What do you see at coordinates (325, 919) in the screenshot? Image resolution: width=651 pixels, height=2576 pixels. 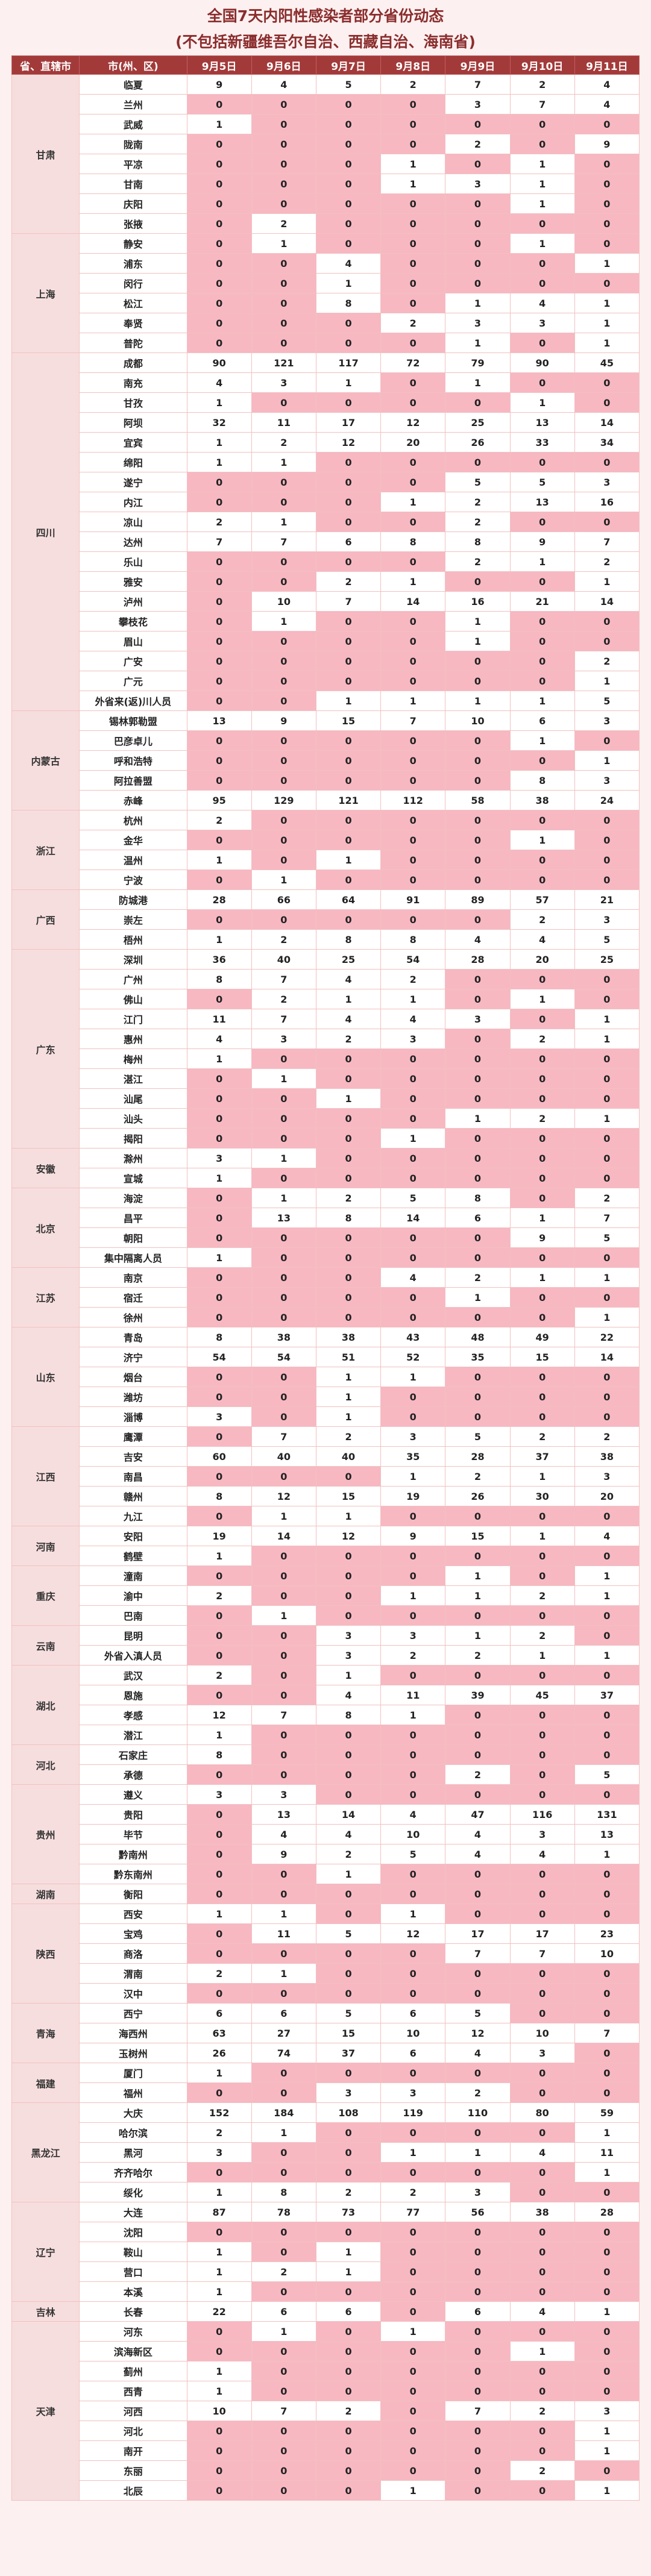 I see `table-row: 广西 防城港 28 66 64 91 89 57 21` at bounding box center [325, 919].